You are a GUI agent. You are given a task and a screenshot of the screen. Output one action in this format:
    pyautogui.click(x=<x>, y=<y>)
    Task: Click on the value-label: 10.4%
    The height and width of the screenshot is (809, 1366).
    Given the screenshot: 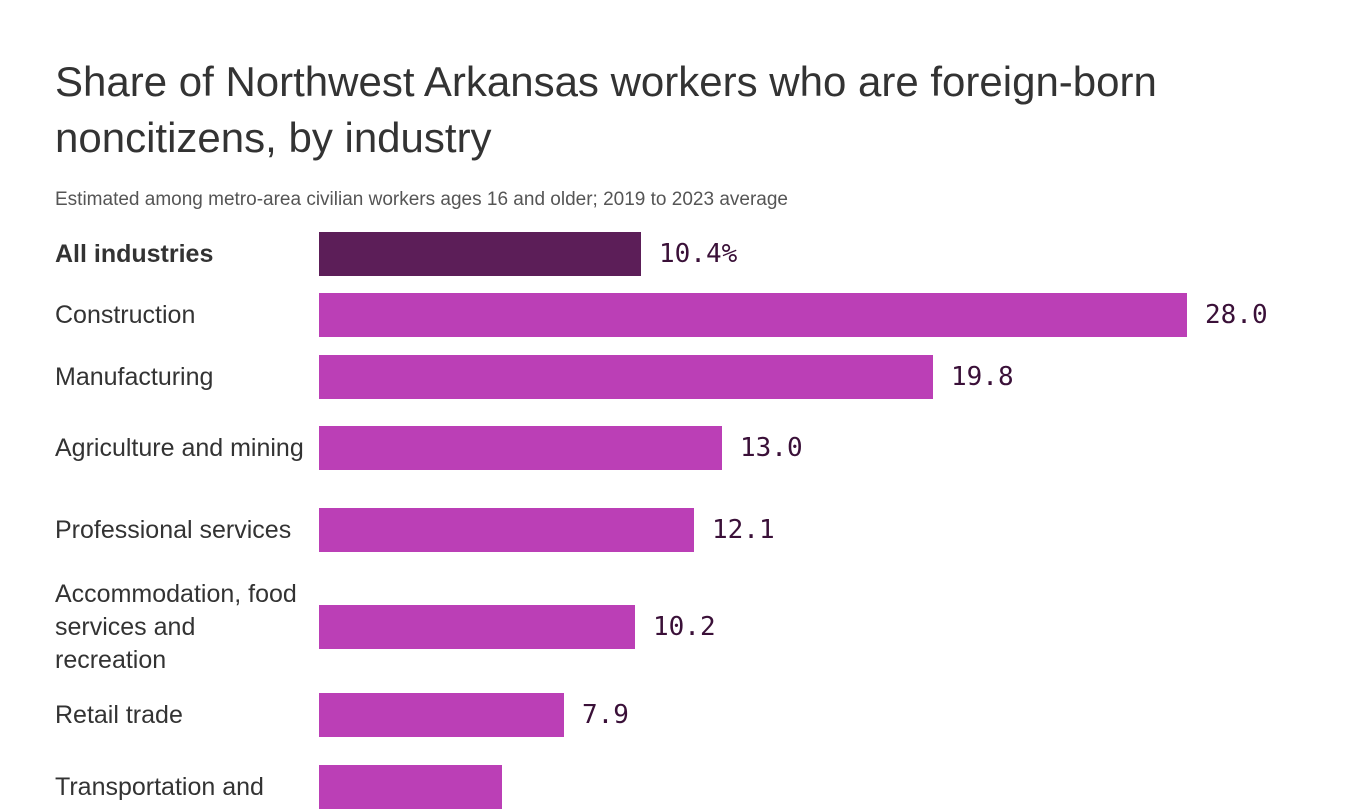 What is the action you would take?
    pyautogui.click(x=698, y=254)
    